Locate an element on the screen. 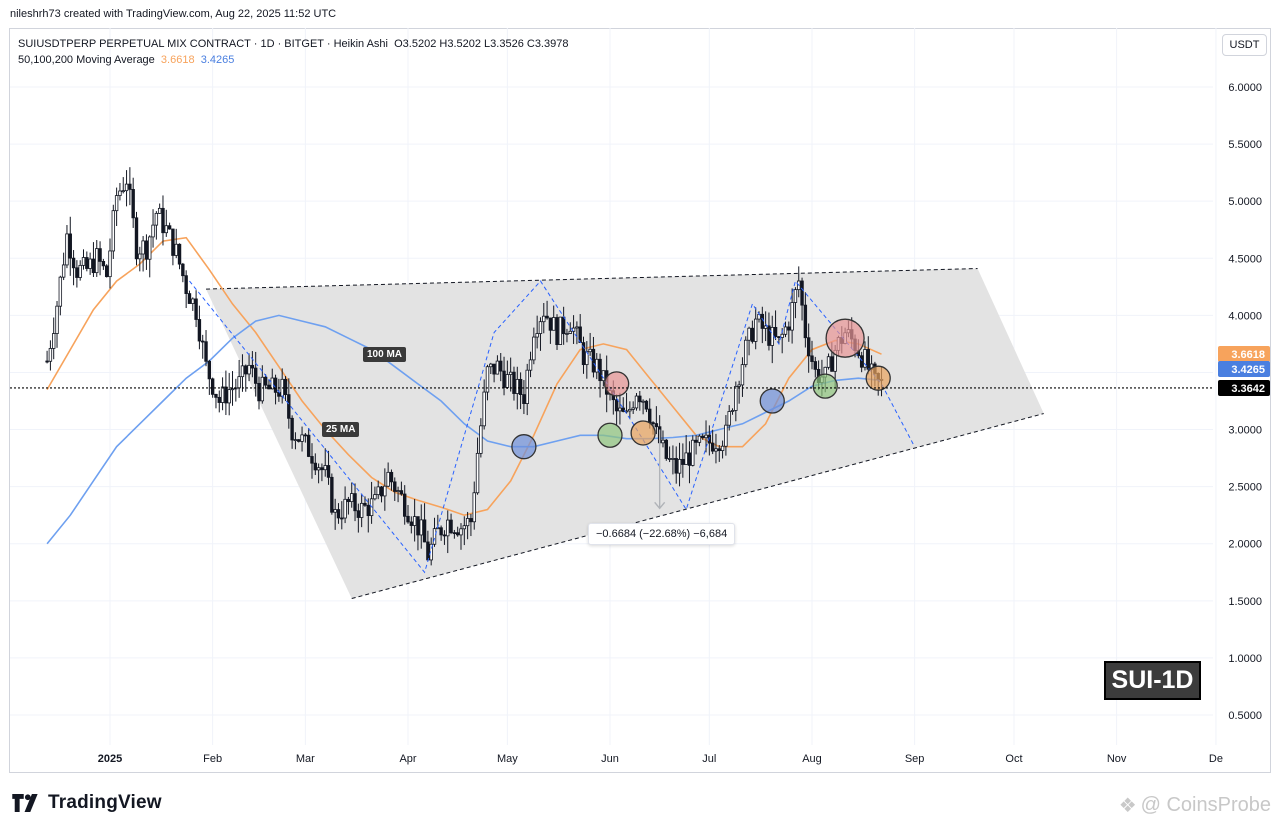 This screenshot has height=833, width=1281. y-tick-label: 1.0000 is located at coordinates (1245, 659).